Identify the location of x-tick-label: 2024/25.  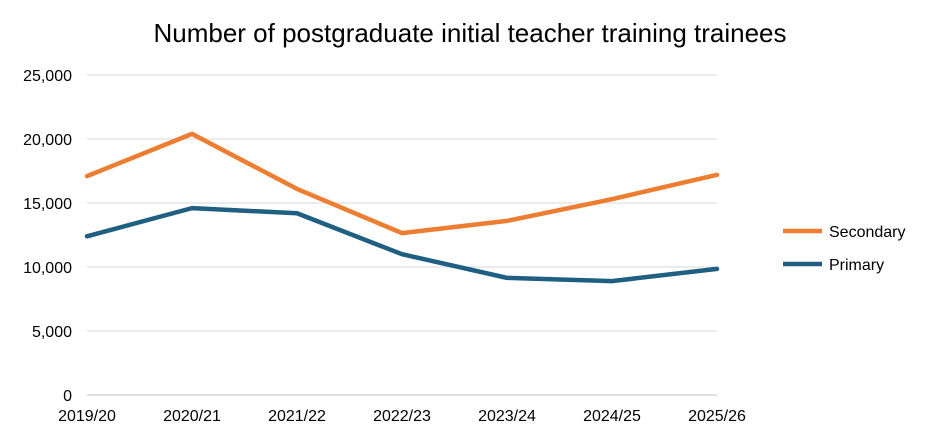
(612, 416).